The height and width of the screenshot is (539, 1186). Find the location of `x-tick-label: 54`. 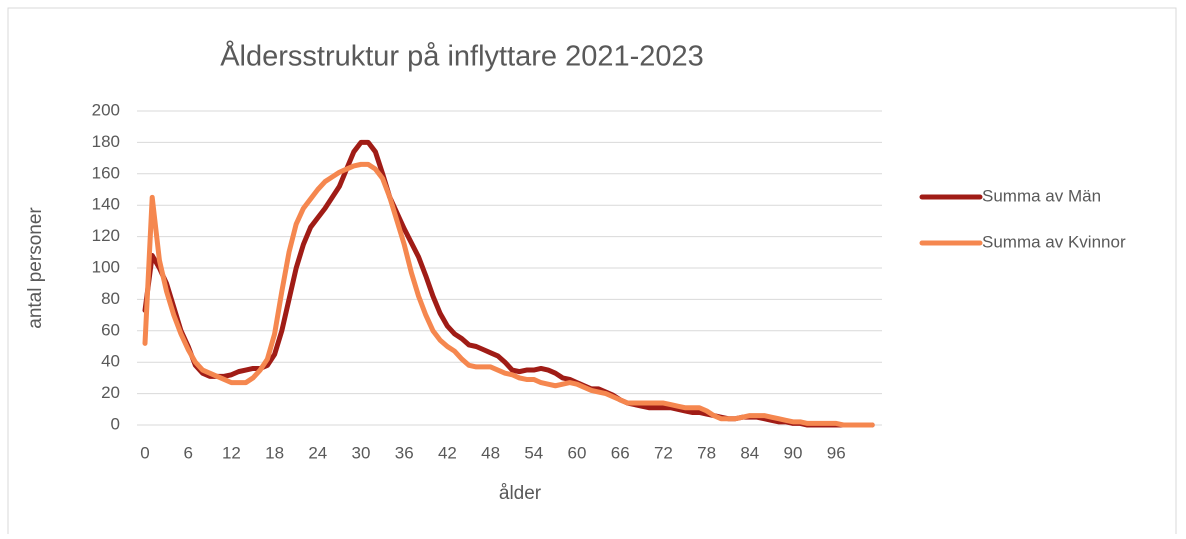

x-tick-label: 54 is located at coordinates (533, 452).